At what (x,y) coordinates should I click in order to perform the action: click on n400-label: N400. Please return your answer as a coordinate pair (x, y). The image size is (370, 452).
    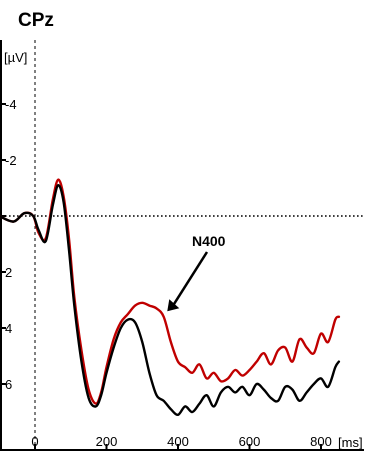
    Looking at the image, I should click on (209, 241).